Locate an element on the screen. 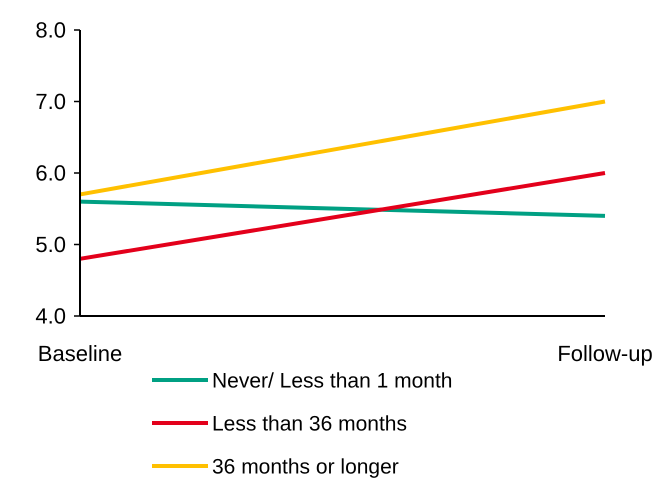 Image resolution: width=667 pixels, height=488 pixels. x-tick-label: Follow-up is located at coordinates (605, 353).